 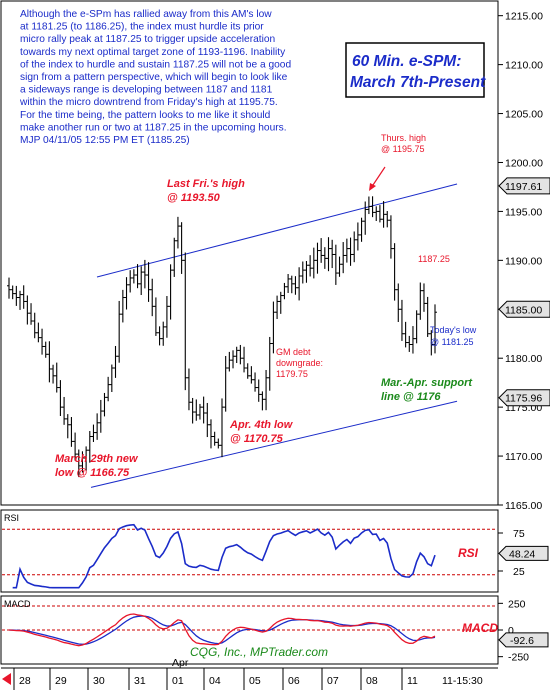 I want to click on x-day-label: 08, so click(x=372, y=681).